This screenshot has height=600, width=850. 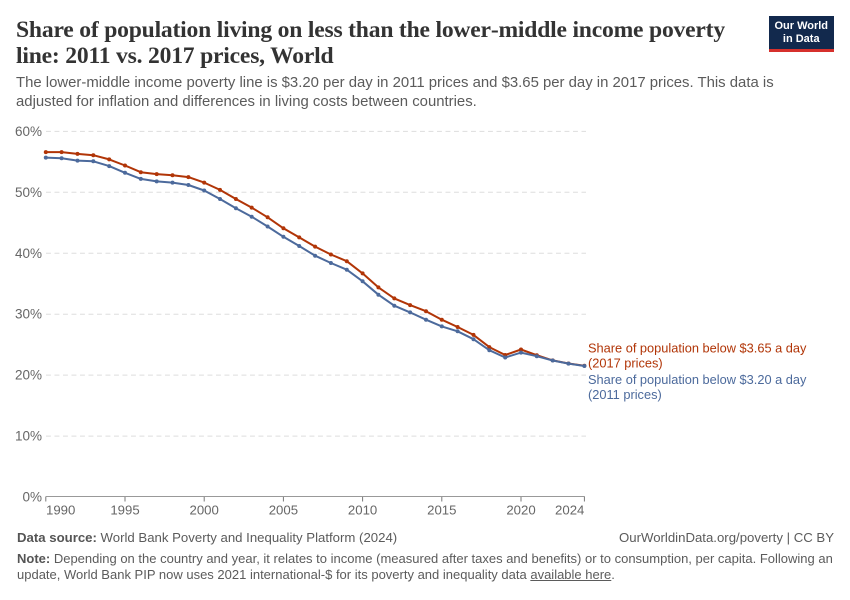 I want to click on svg-text: 10%, so click(x=28, y=436).